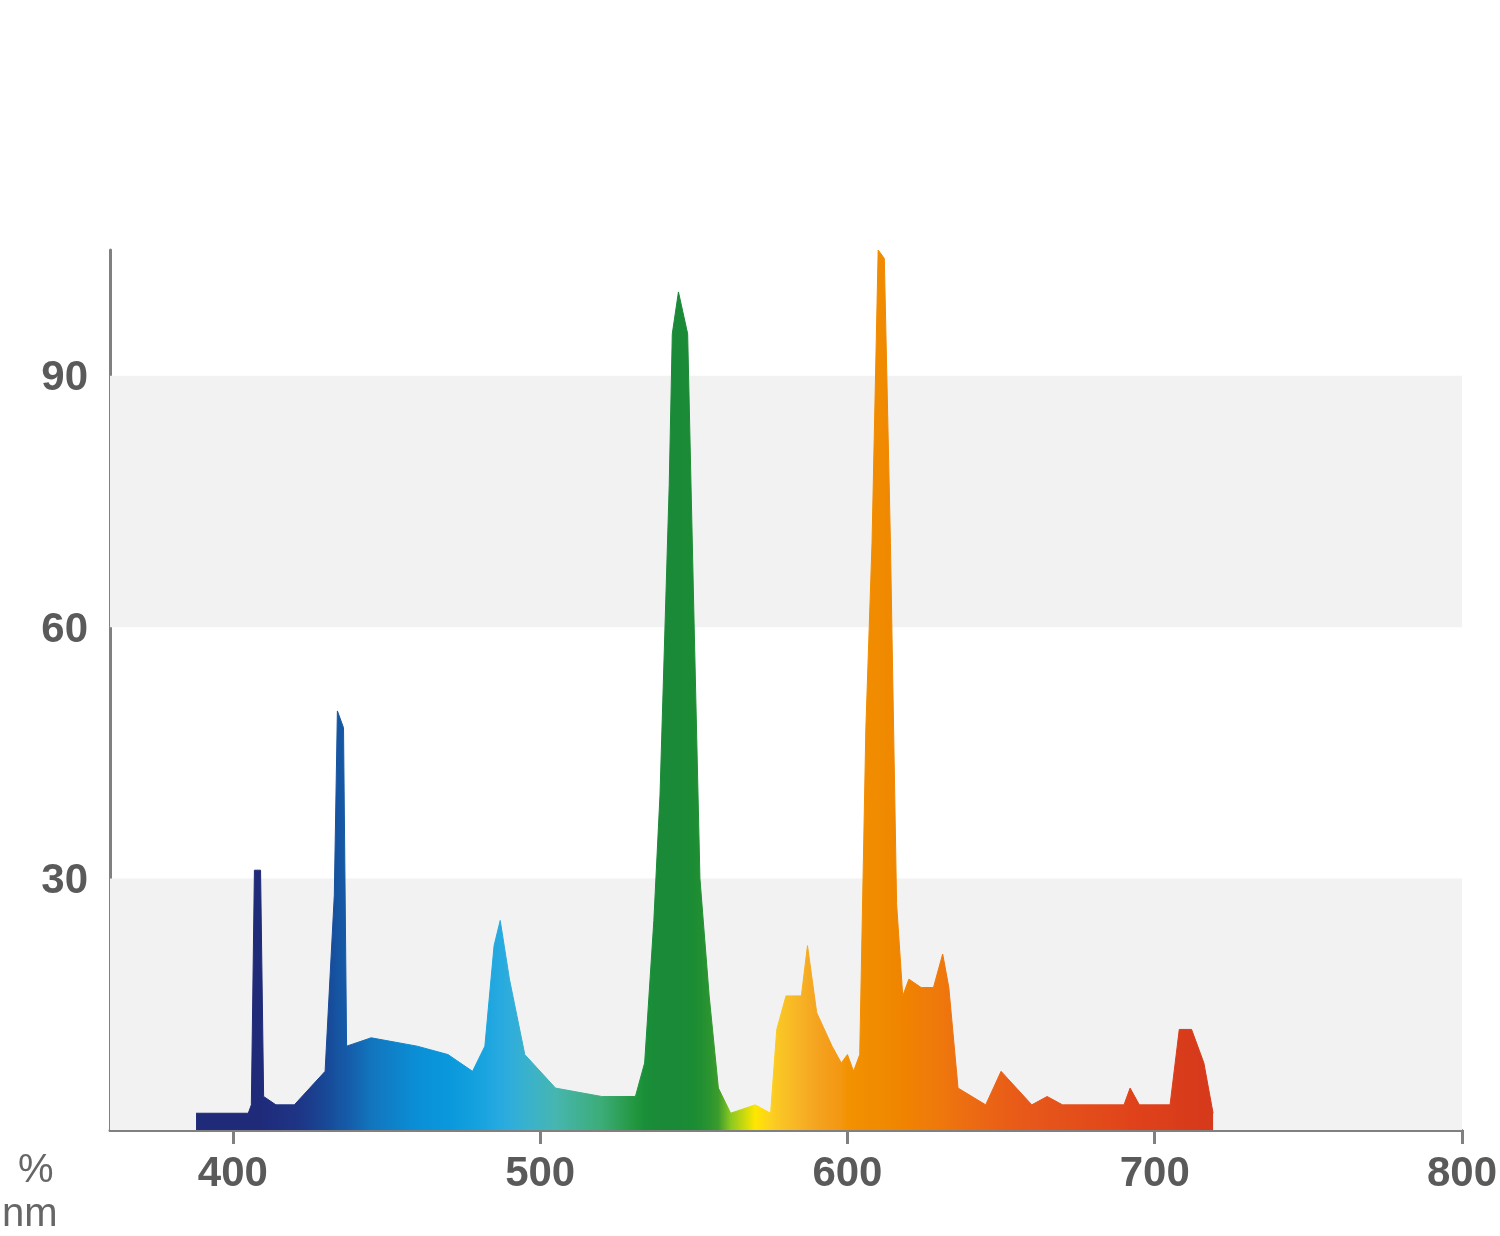 This screenshot has width=1500, height=1236. I want to click on x-axis-title: nm, so click(30, 1212).